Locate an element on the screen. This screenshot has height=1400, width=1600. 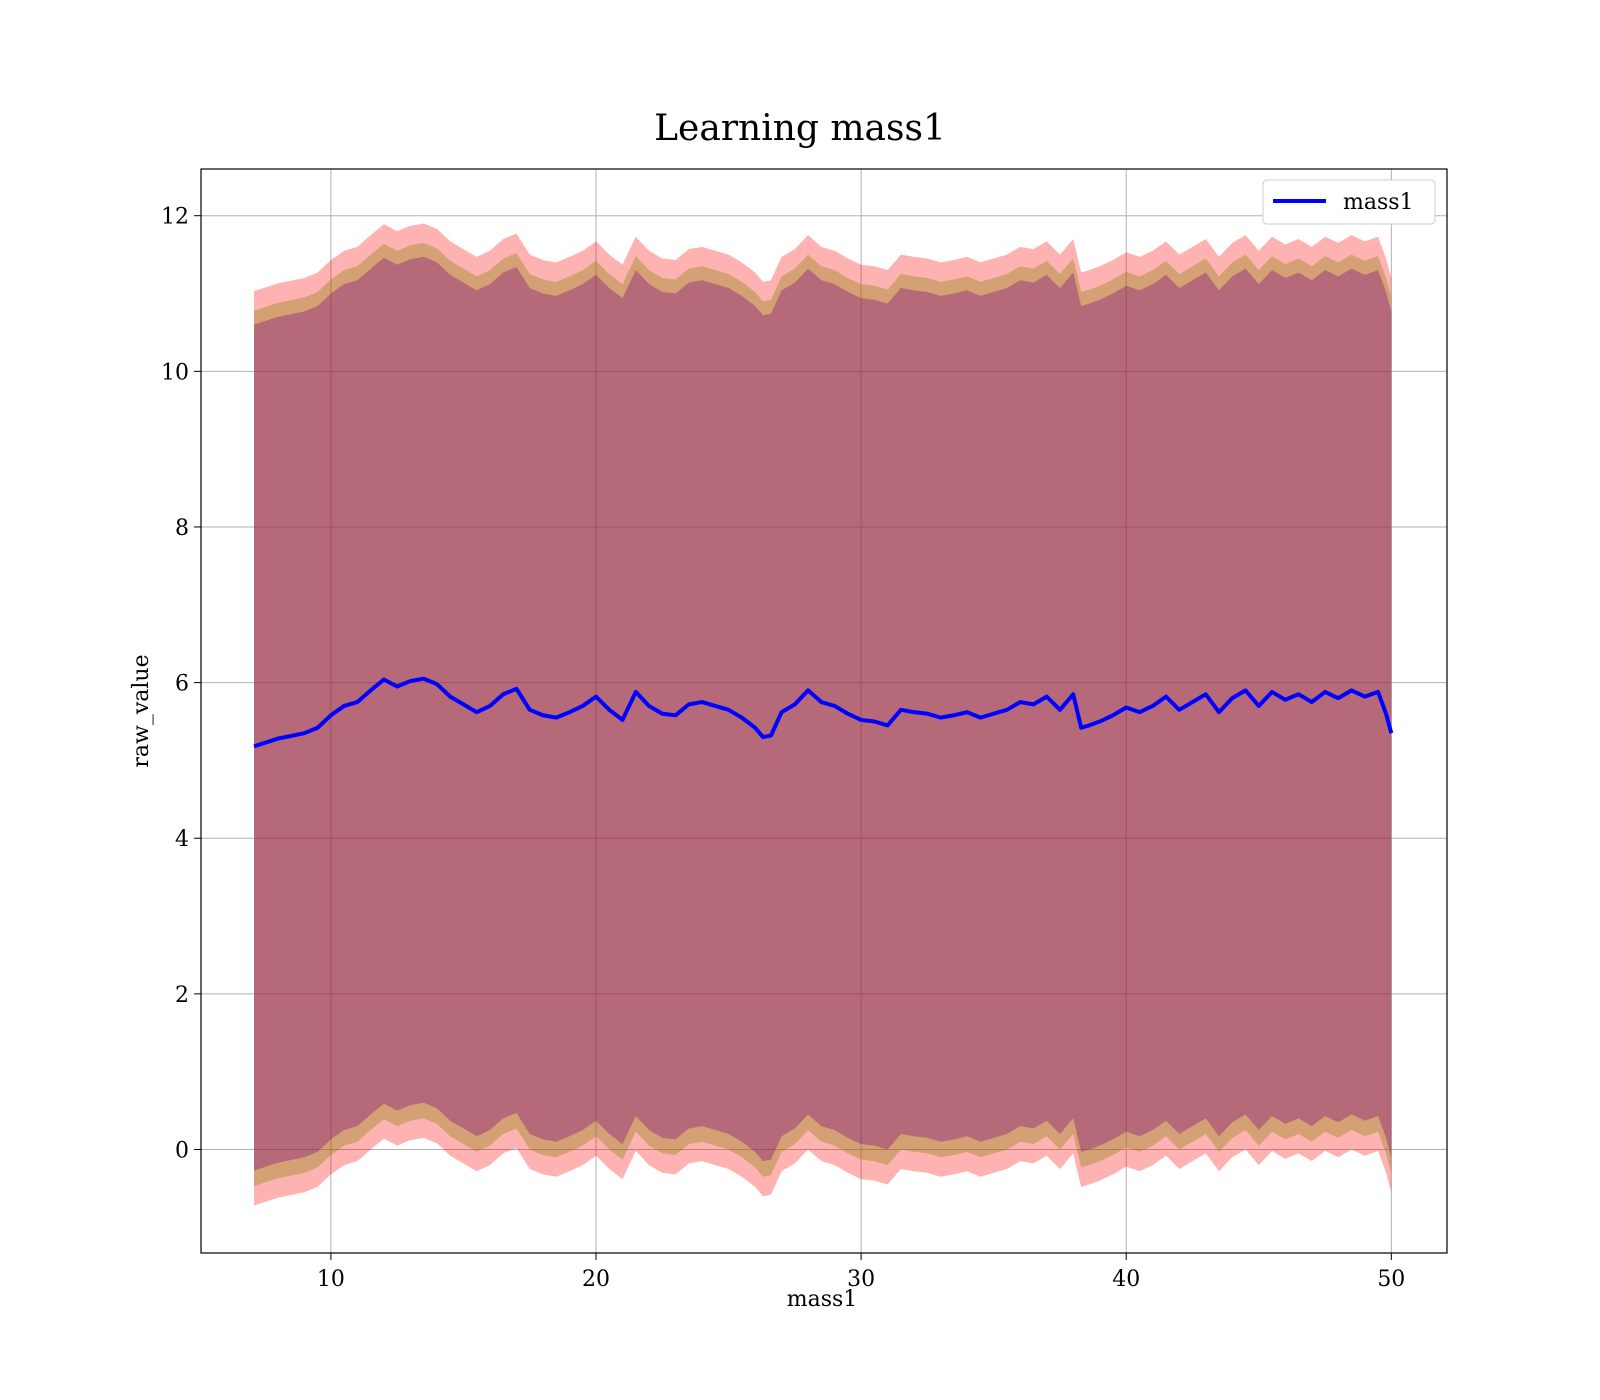
x-tick-label: 10 is located at coordinates (331, 1279).